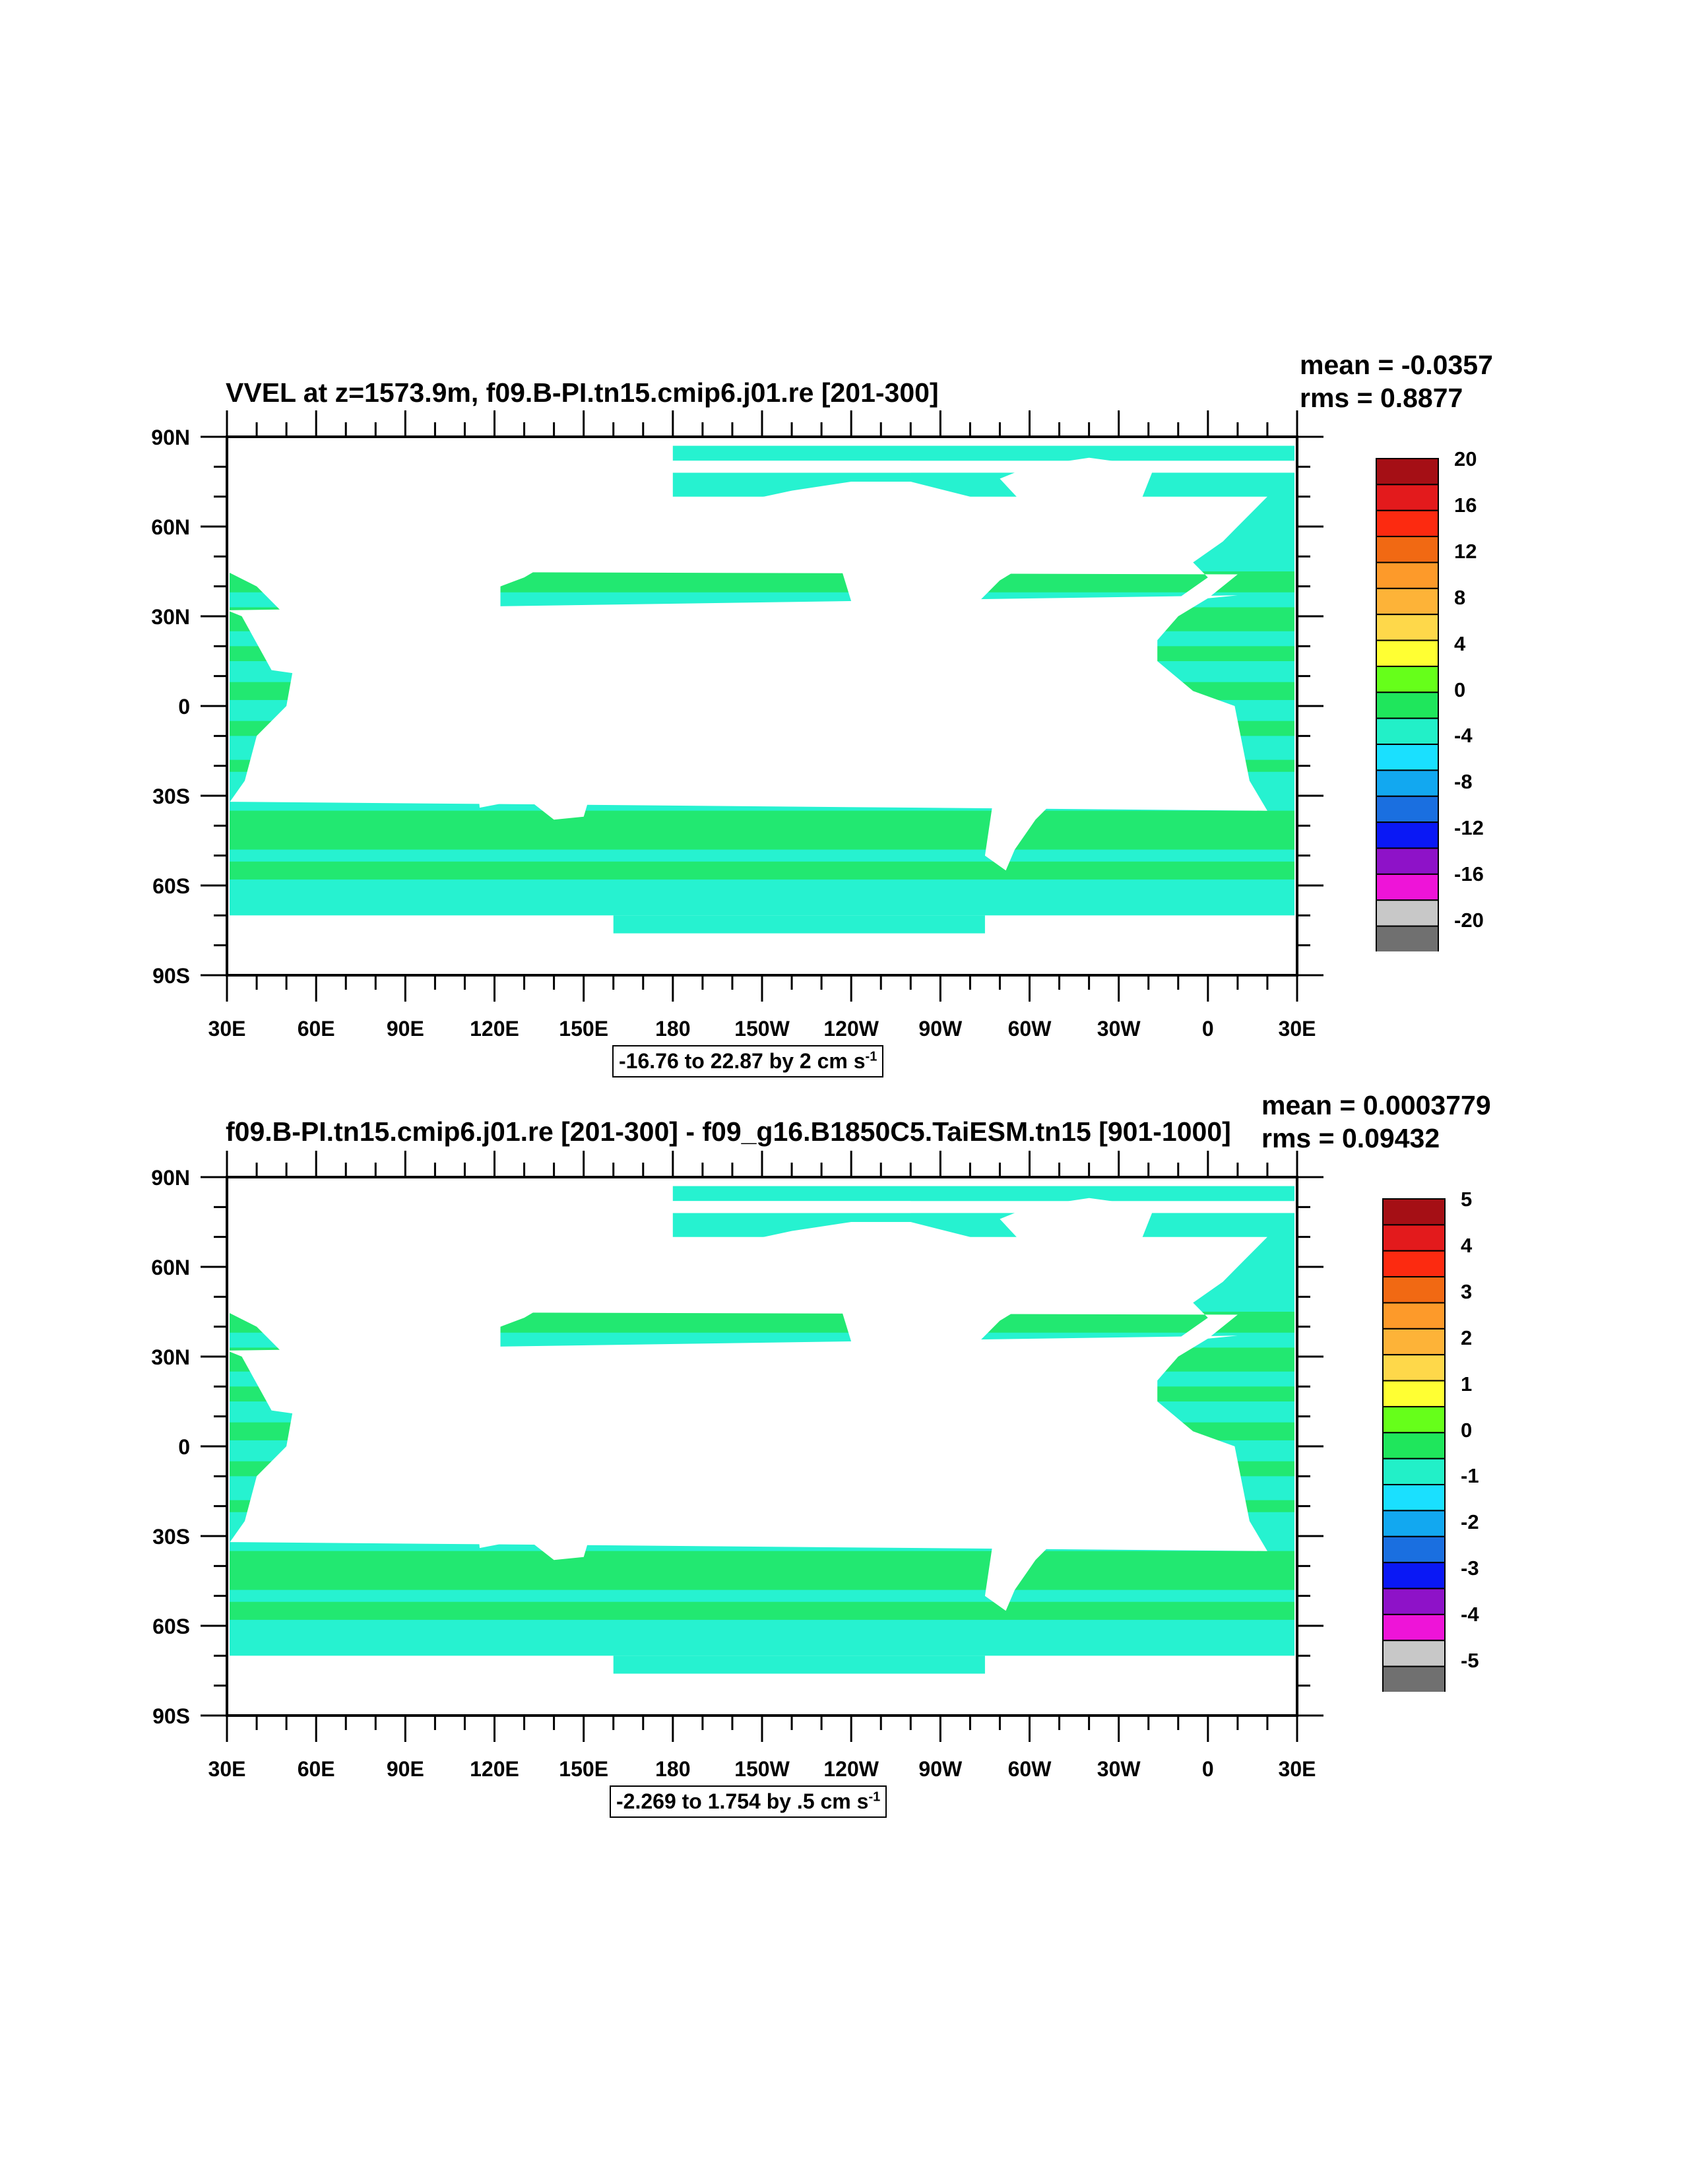 This screenshot has width=1689, height=2184. I want to click on lat-label: 30N, so click(170, 617).